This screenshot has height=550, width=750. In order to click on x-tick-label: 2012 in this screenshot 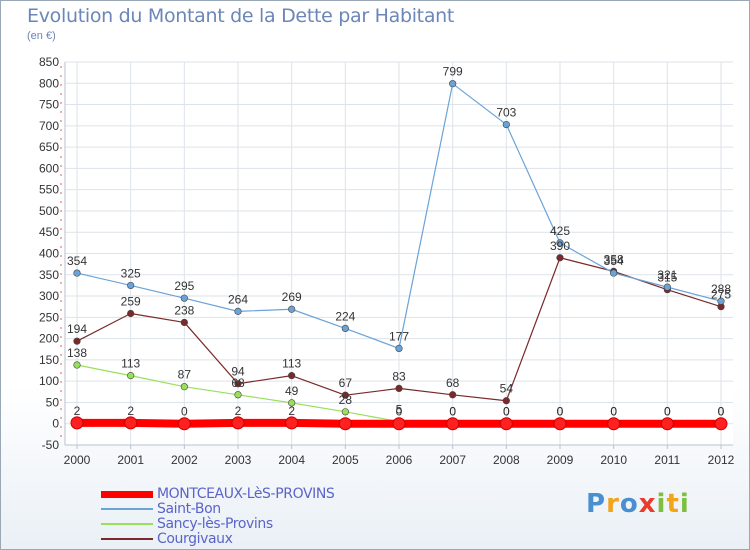, I will do `click(721, 460)`.